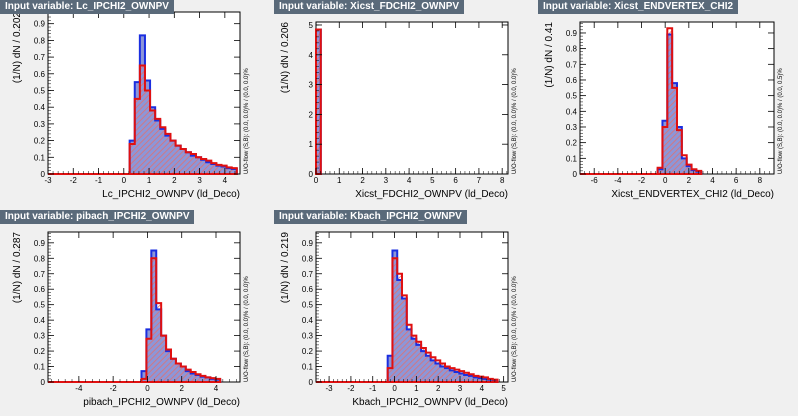 The image size is (798, 416). What do you see at coordinates (17, 268) in the screenshot?
I see `y-axis-label: (1/N) dN / 0.287` at bounding box center [17, 268].